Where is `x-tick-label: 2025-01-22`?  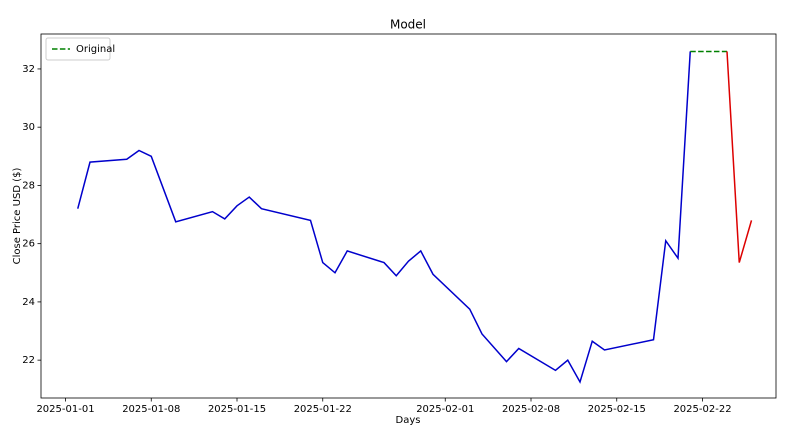 x-tick-label: 2025-01-22 is located at coordinates (323, 409).